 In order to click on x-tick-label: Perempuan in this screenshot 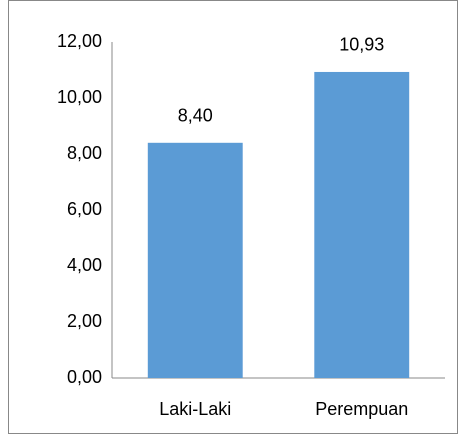, I will do `click(361, 409)`.